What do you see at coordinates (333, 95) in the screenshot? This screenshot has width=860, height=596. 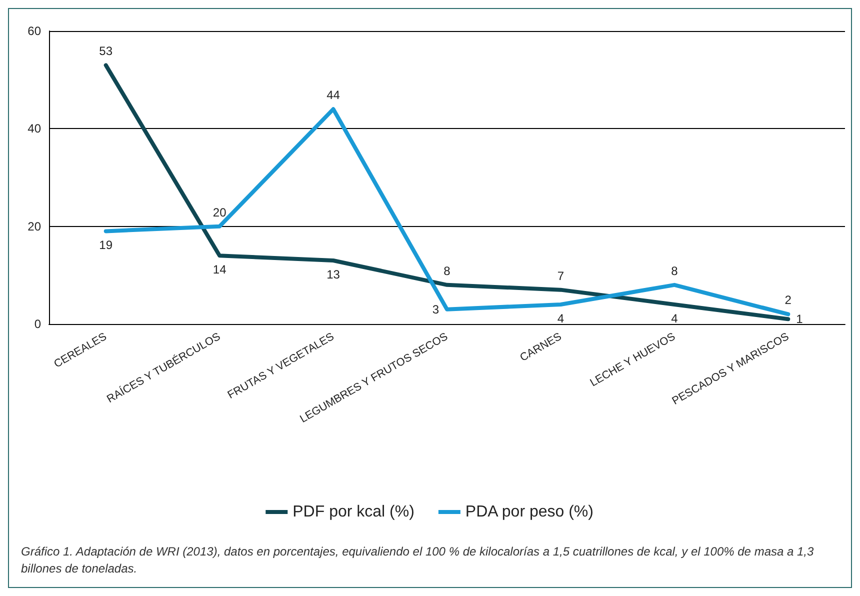 I see `data-label: 44` at bounding box center [333, 95].